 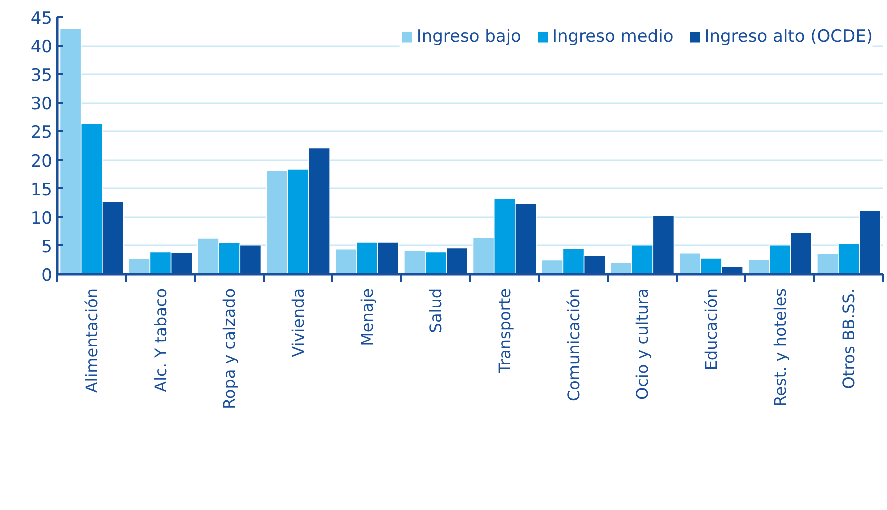 What do you see at coordinates (41, 104) in the screenshot?
I see `y-tick-label: 30` at bounding box center [41, 104].